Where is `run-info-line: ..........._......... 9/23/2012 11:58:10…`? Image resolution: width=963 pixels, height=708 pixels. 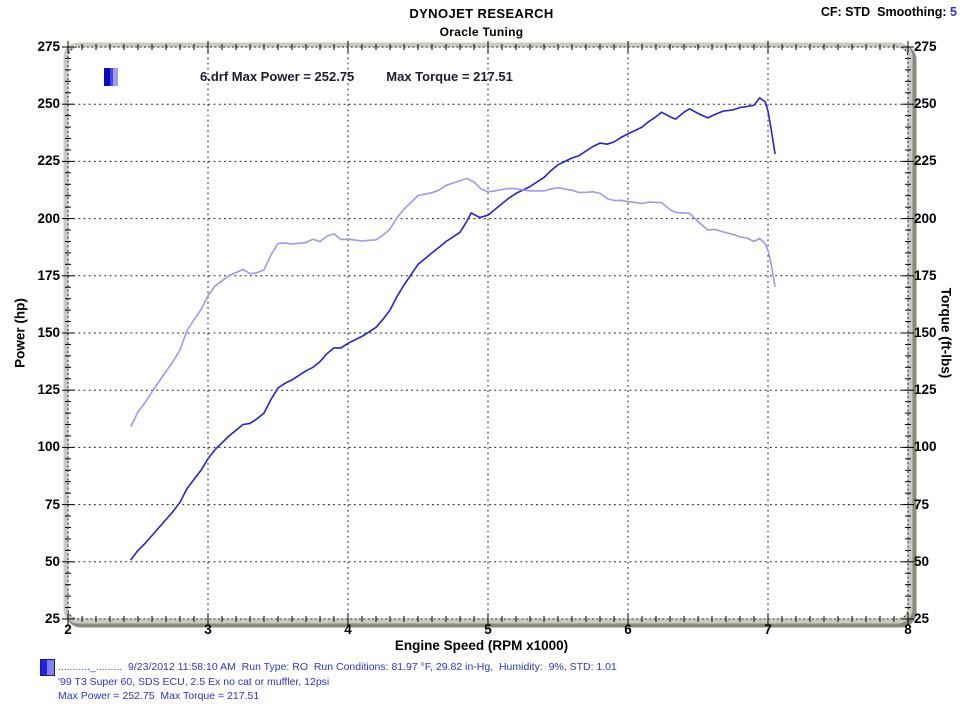
run-info-line: ..........._......... 9/23/2012 11:58:10… is located at coordinates (337, 667).